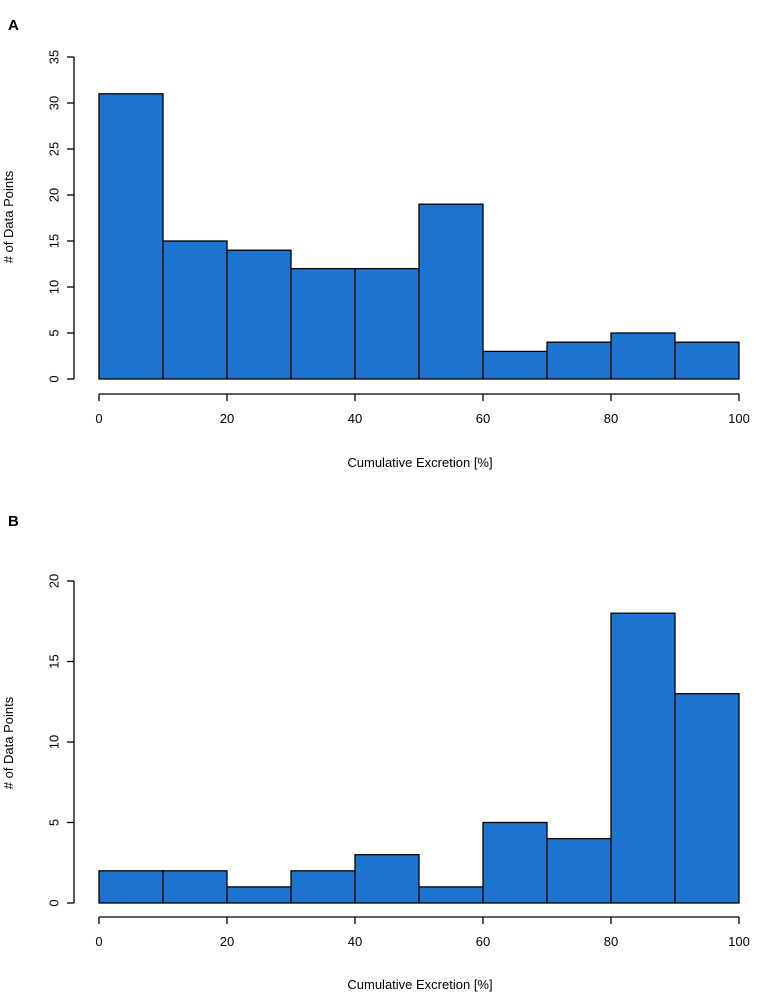  Describe the element at coordinates (739, 418) in the screenshot. I see `panel-a-x-tick-label: 100` at that location.